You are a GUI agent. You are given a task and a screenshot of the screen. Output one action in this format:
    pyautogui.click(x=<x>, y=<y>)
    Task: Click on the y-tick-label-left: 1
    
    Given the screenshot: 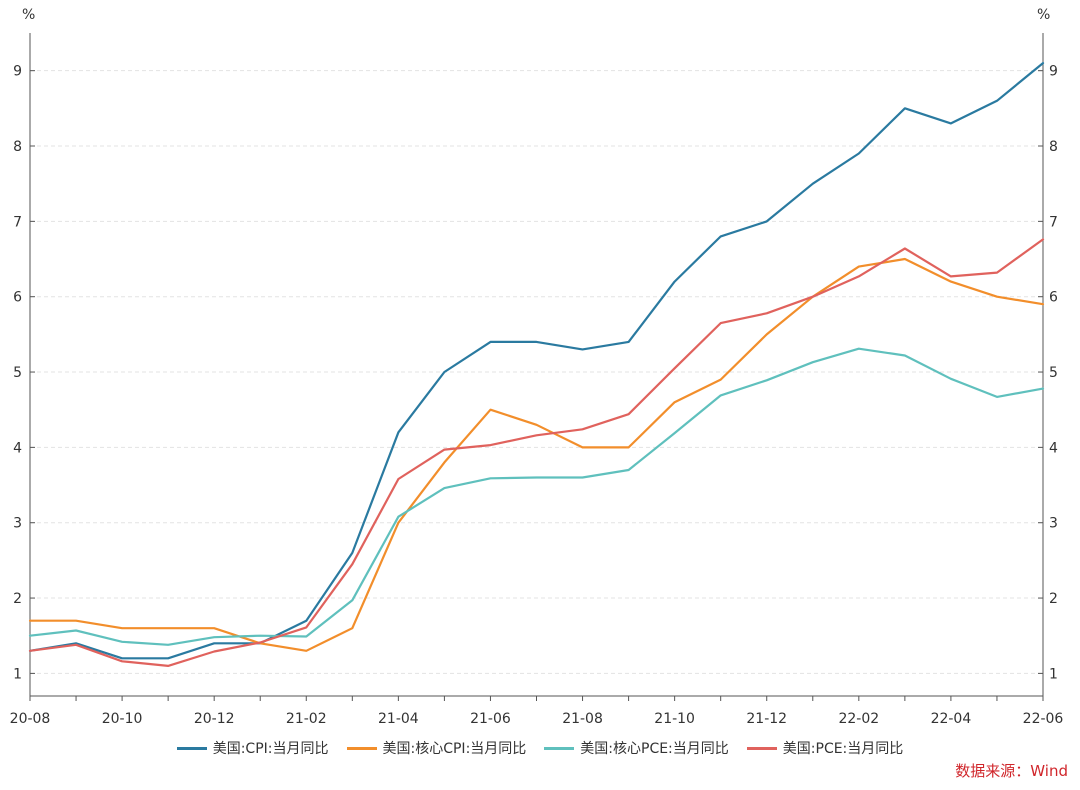 What is the action you would take?
    pyautogui.click(x=17, y=674)
    